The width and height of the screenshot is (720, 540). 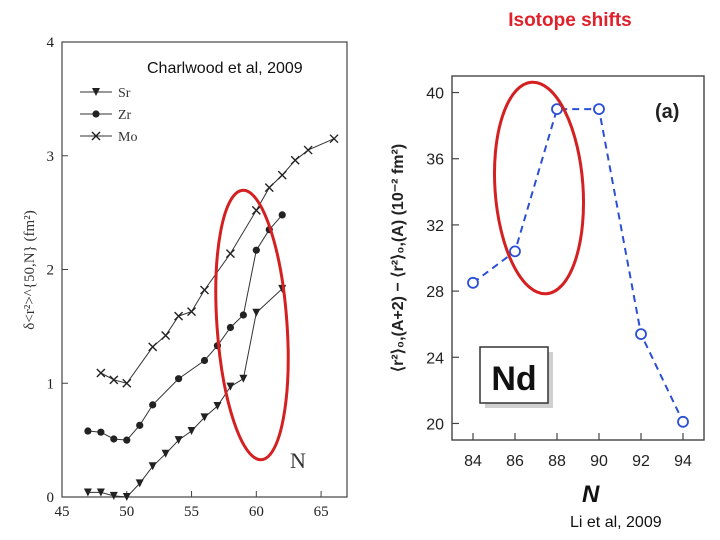 I want to click on right-ytick-label: 40, so click(x=435, y=94).